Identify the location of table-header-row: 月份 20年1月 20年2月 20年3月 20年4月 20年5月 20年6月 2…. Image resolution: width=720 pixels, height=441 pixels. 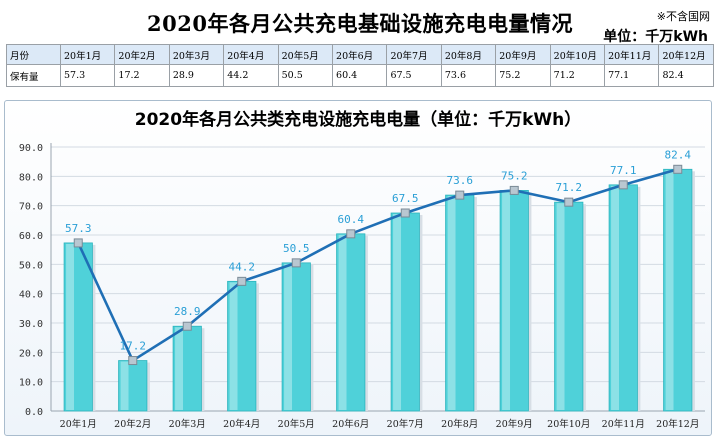
(360, 54).